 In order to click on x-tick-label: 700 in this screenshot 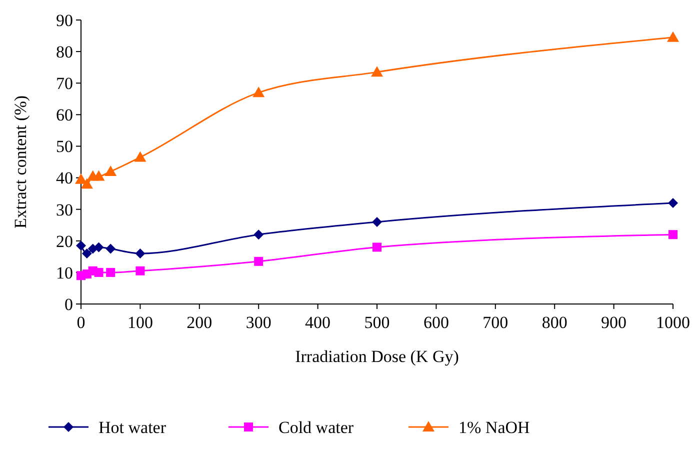, I will do `click(495, 322)`.